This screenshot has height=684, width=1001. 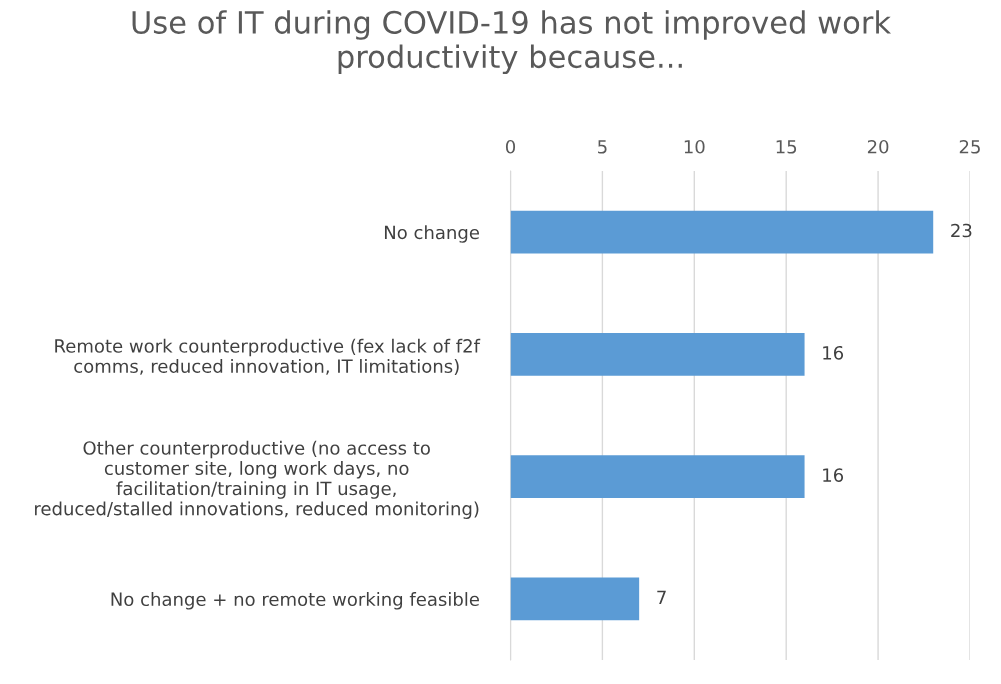 What do you see at coordinates (969, 146) in the screenshot?
I see `x-tick-label: 25` at bounding box center [969, 146].